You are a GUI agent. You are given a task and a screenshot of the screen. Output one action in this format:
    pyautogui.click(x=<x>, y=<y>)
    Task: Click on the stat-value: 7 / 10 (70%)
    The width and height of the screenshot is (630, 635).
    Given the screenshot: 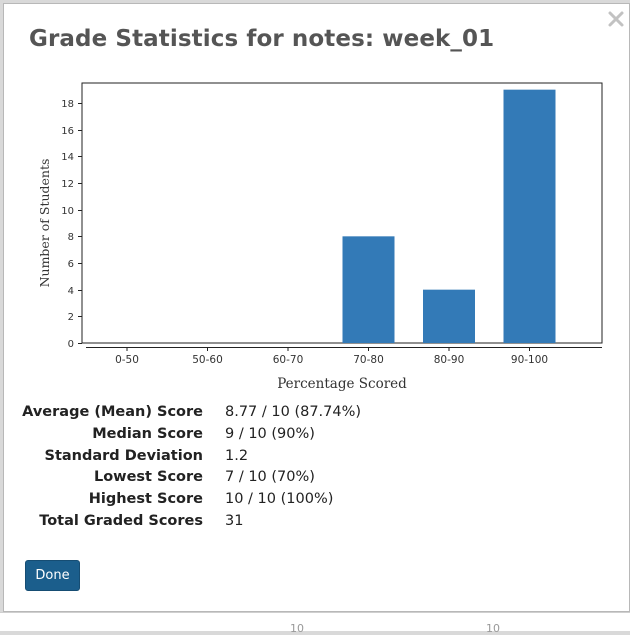 What is the action you would take?
    pyautogui.click(x=270, y=477)
    